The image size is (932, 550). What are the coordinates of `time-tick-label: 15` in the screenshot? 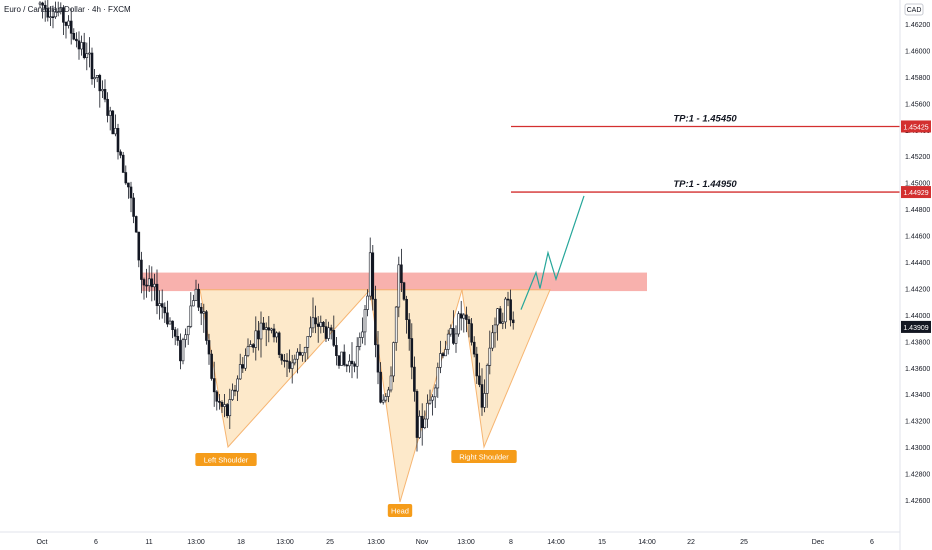 It's located at (602, 542).